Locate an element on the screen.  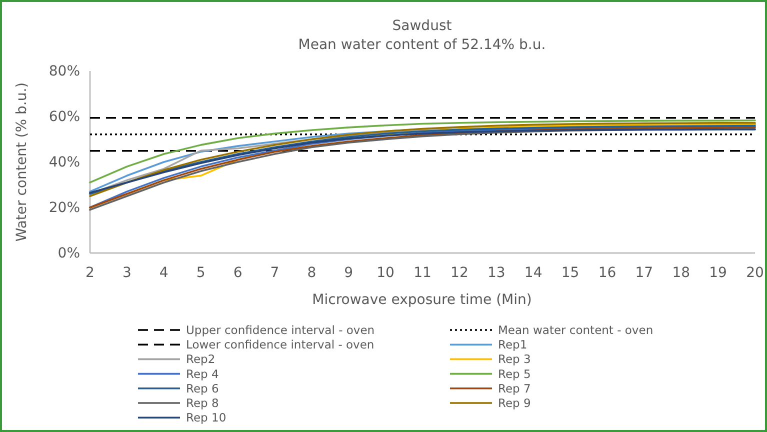
y-tick-label: 80% is located at coordinates (64, 71).